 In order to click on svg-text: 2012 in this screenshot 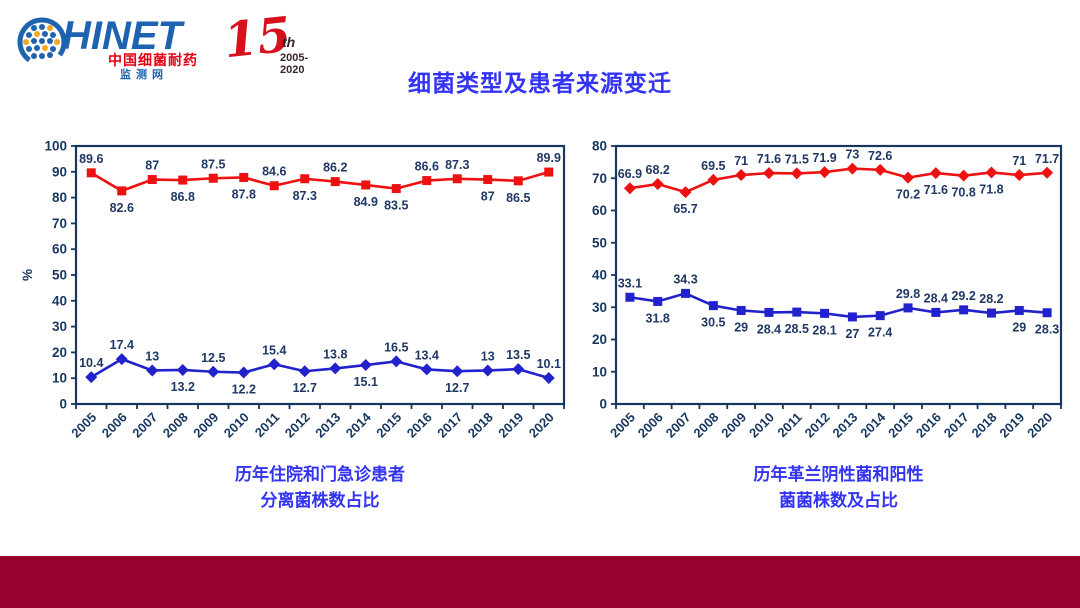, I will do `click(817, 425)`.